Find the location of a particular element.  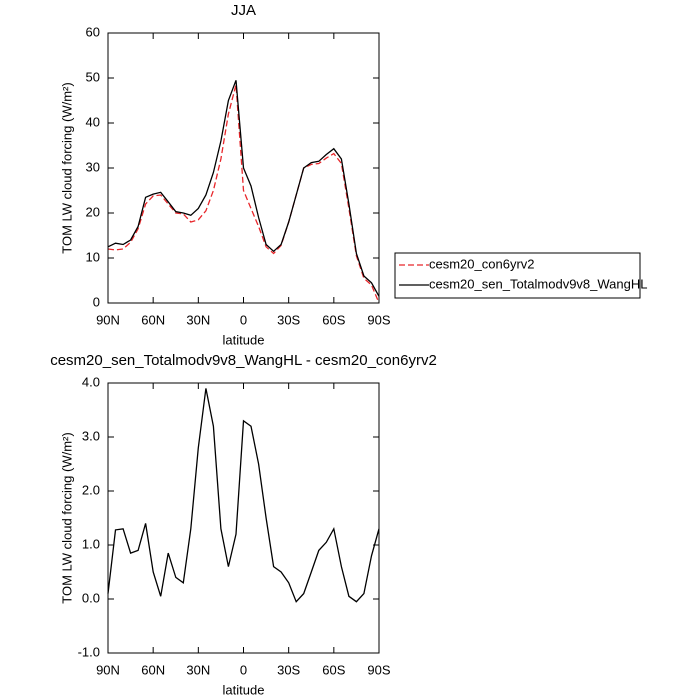

y-tick-label: 50 is located at coordinates (93, 76).